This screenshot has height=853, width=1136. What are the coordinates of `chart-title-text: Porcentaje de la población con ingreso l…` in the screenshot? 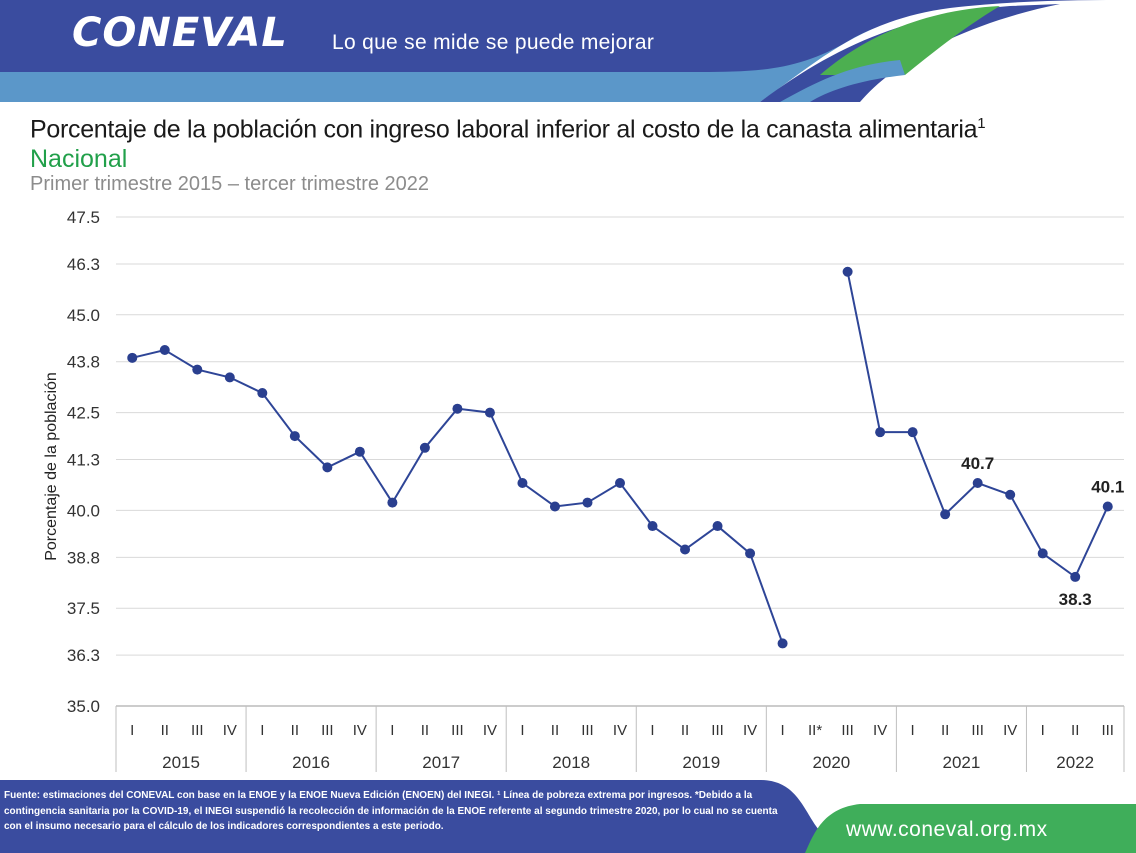 It's located at (504, 129).